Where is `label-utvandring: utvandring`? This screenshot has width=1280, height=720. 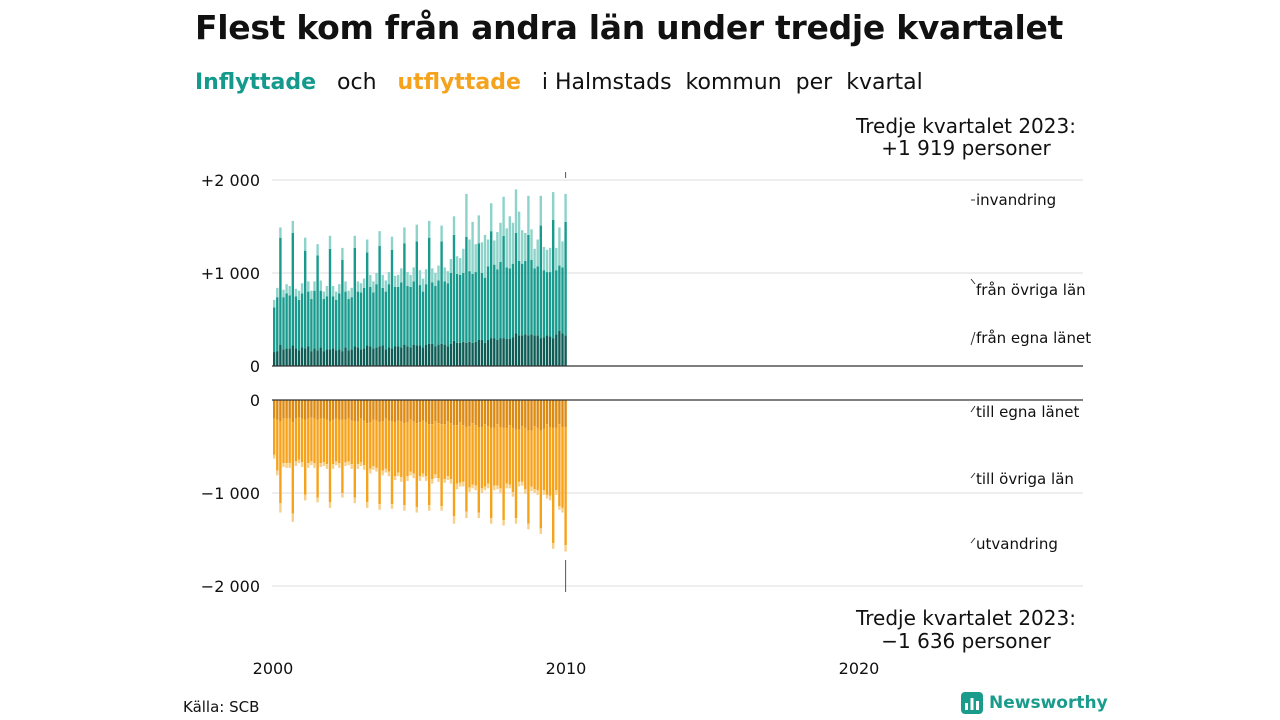
label-utvandring: utvandring is located at coordinates (1017, 544).